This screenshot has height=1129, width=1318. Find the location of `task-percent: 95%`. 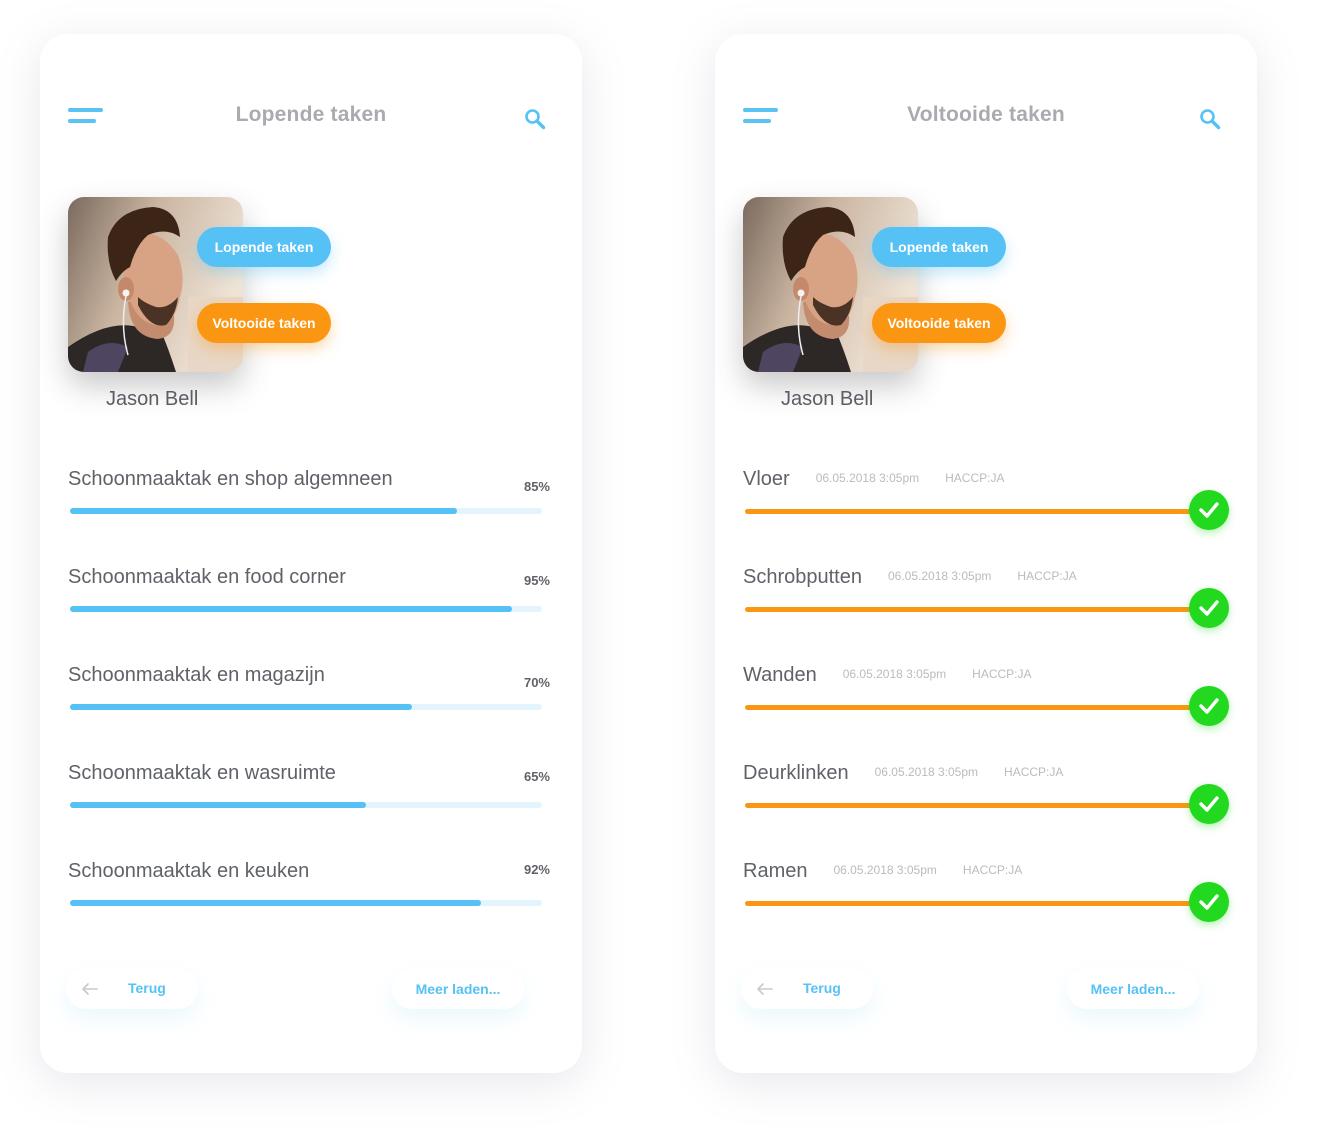

task-percent: 95% is located at coordinates (536, 580).